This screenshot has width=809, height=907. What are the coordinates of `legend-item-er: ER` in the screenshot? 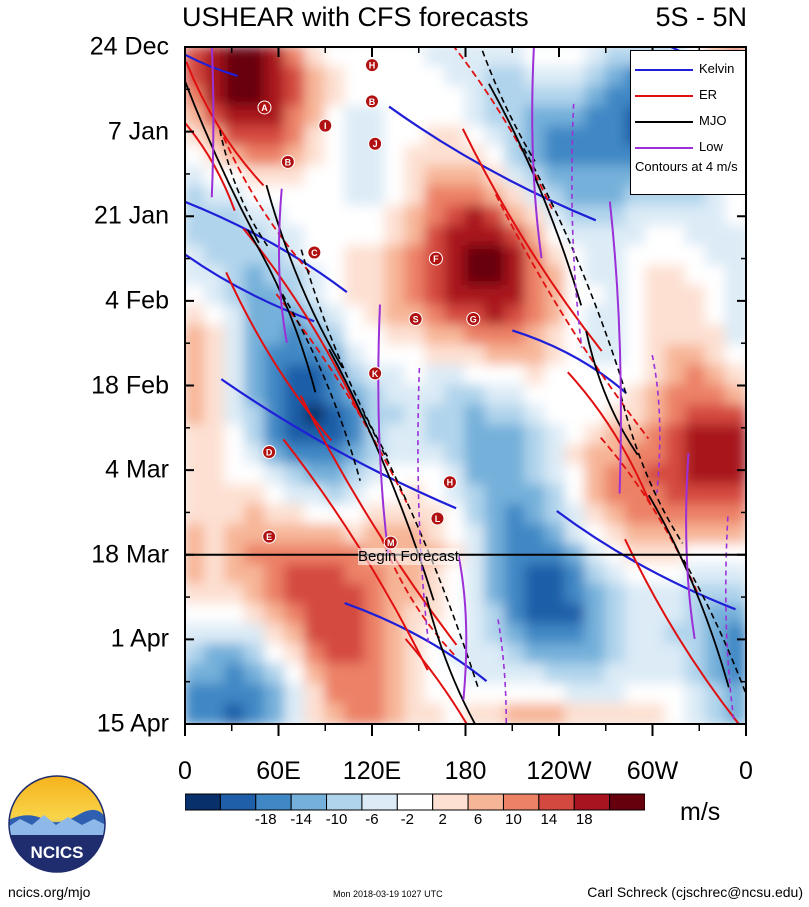 It's located at (689, 95).